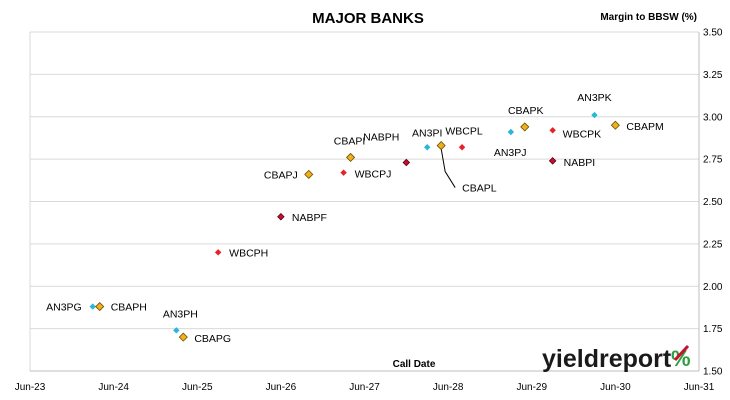 The height and width of the screenshot is (400, 730). Describe the element at coordinates (281, 175) in the screenshot. I see `point-label-cbapj: CBAPJ` at that location.